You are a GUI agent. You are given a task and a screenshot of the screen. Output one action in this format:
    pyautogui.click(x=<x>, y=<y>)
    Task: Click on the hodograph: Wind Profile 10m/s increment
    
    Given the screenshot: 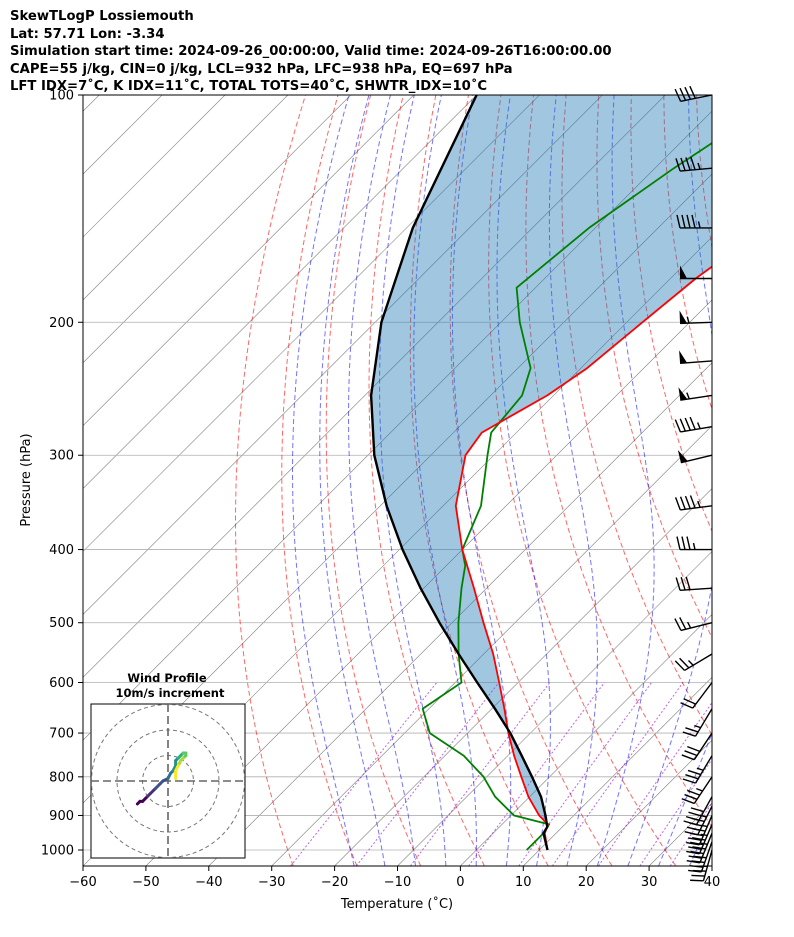 What is the action you would take?
    pyautogui.click(x=168, y=765)
    